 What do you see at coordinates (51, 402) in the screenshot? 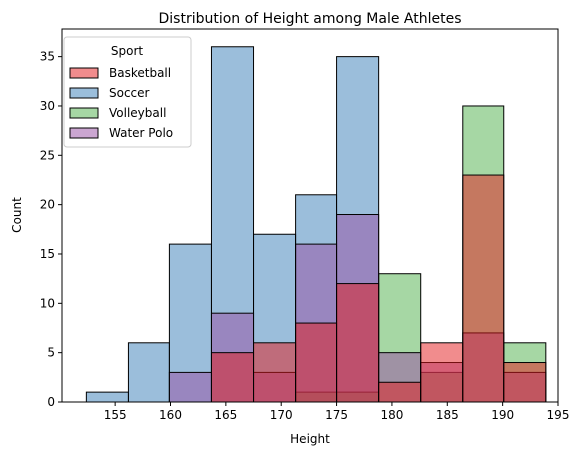
I see `y-tick-label: 0` at bounding box center [51, 402].